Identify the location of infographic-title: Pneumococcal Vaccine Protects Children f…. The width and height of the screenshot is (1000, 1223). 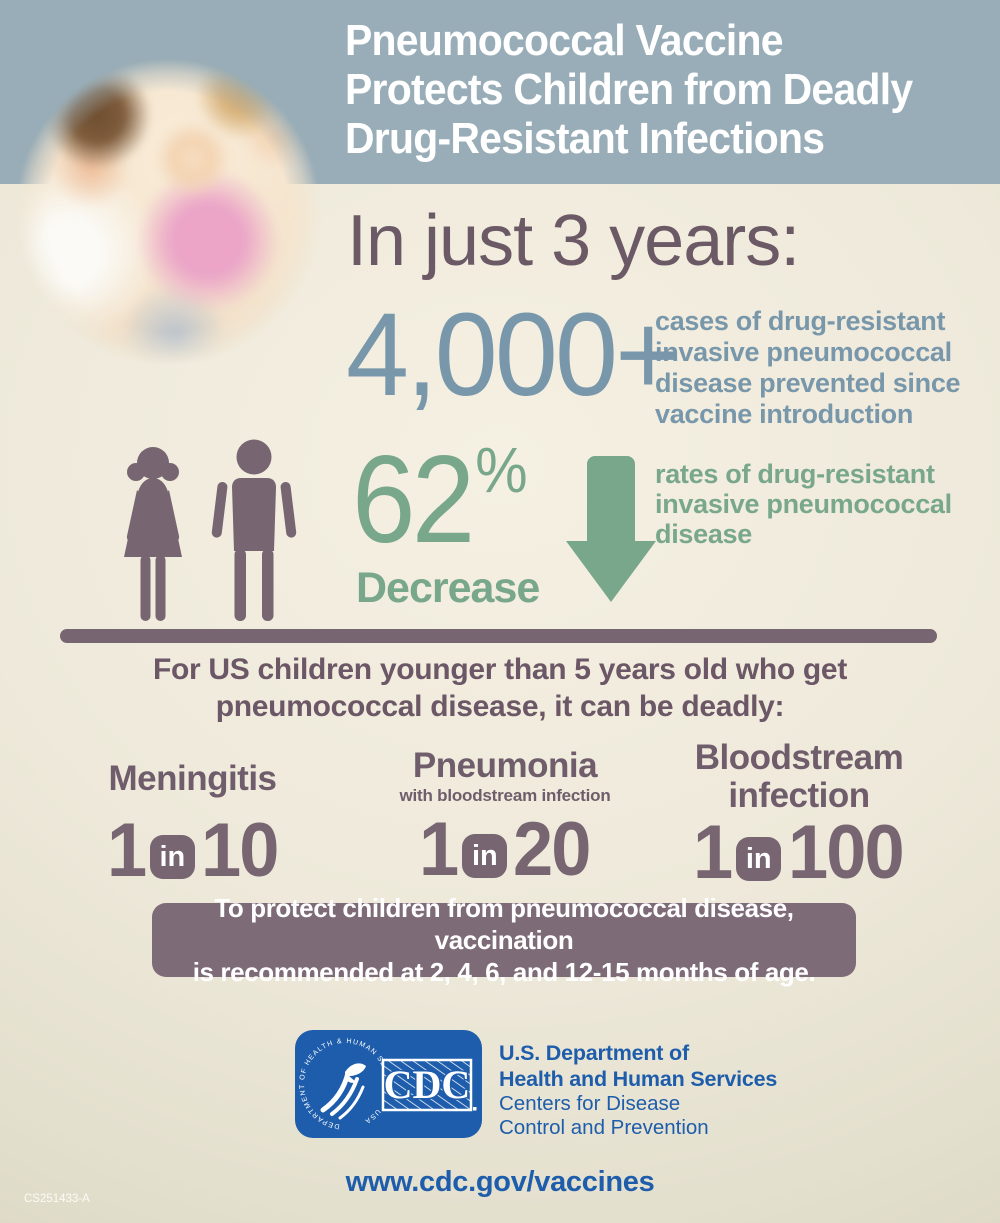
(629, 89).